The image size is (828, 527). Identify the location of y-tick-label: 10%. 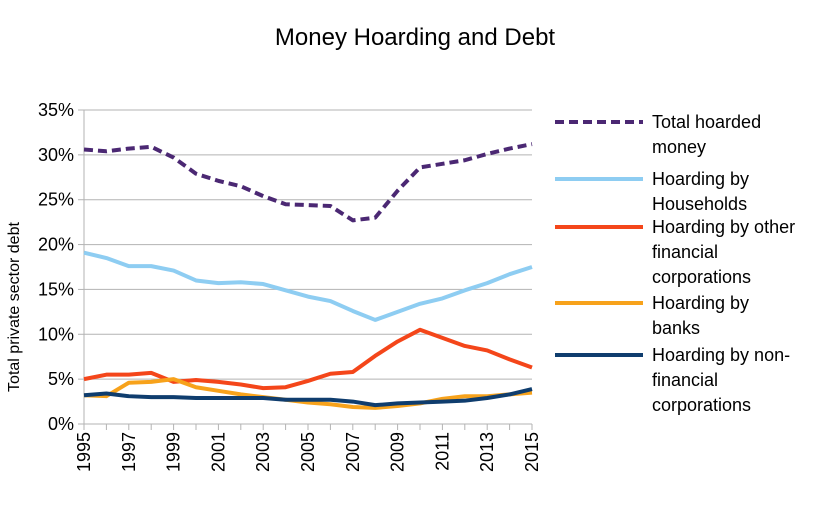
(56, 334).